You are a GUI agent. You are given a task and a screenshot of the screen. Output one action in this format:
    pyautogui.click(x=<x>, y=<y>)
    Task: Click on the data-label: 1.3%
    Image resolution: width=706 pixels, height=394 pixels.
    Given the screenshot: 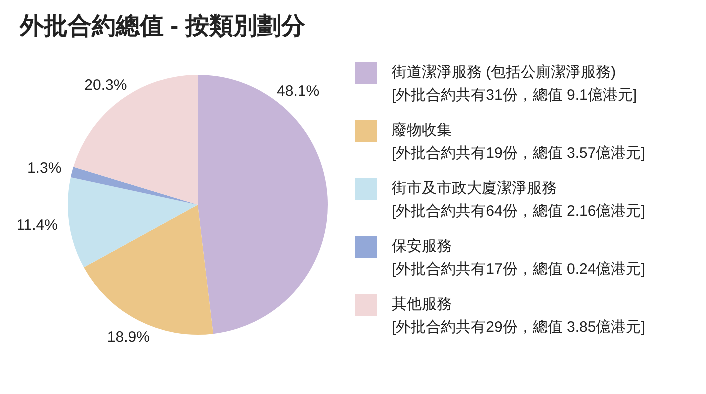 What is the action you would take?
    pyautogui.click(x=44, y=168)
    